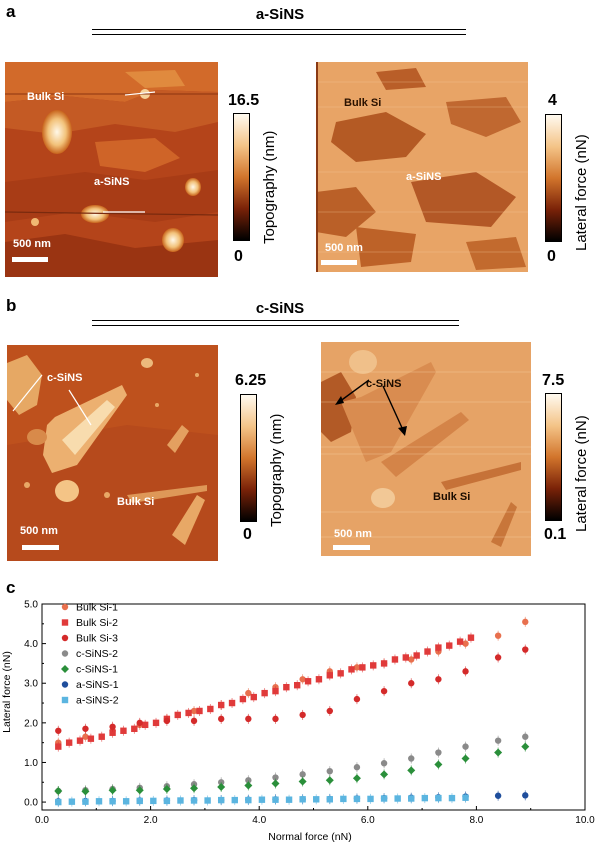 Image resolution: width=600 pixels, height=847 pixels. I want to click on label-sample: a-SiNS, so click(112, 182).